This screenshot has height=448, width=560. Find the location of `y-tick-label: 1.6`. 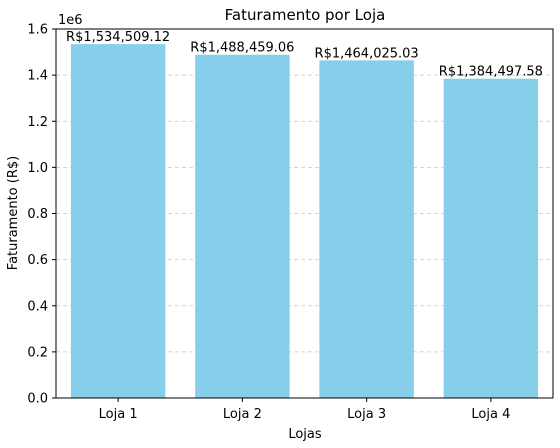

y-tick-label: 1.6 is located at coordinates (37, 30).